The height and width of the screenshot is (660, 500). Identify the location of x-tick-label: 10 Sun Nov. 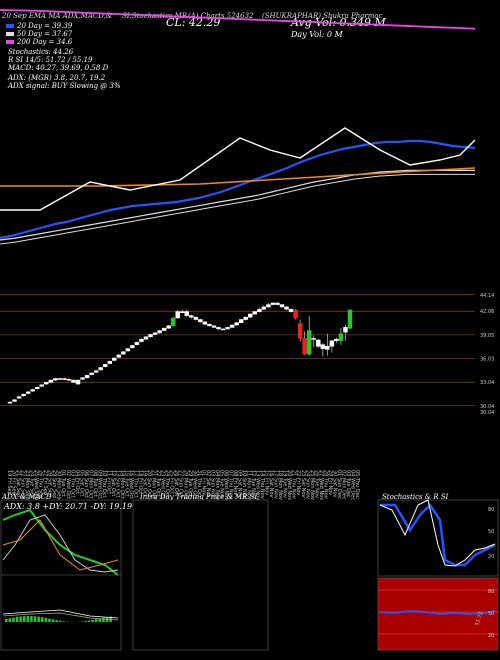
(244, 484).